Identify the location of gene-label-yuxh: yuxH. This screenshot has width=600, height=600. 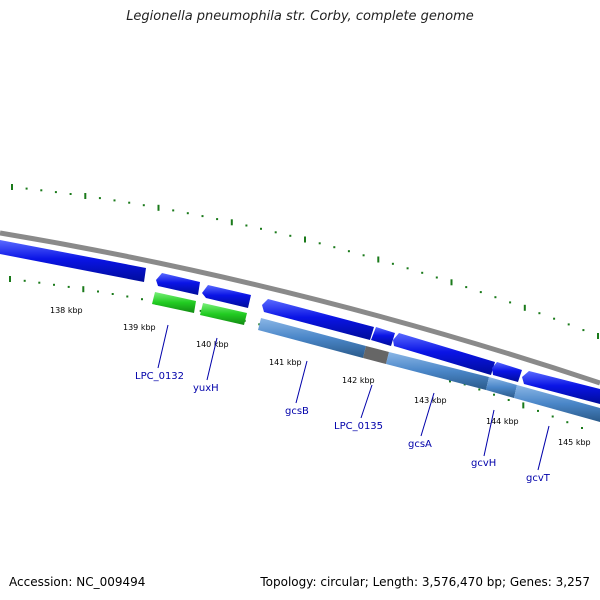
(206, 388).